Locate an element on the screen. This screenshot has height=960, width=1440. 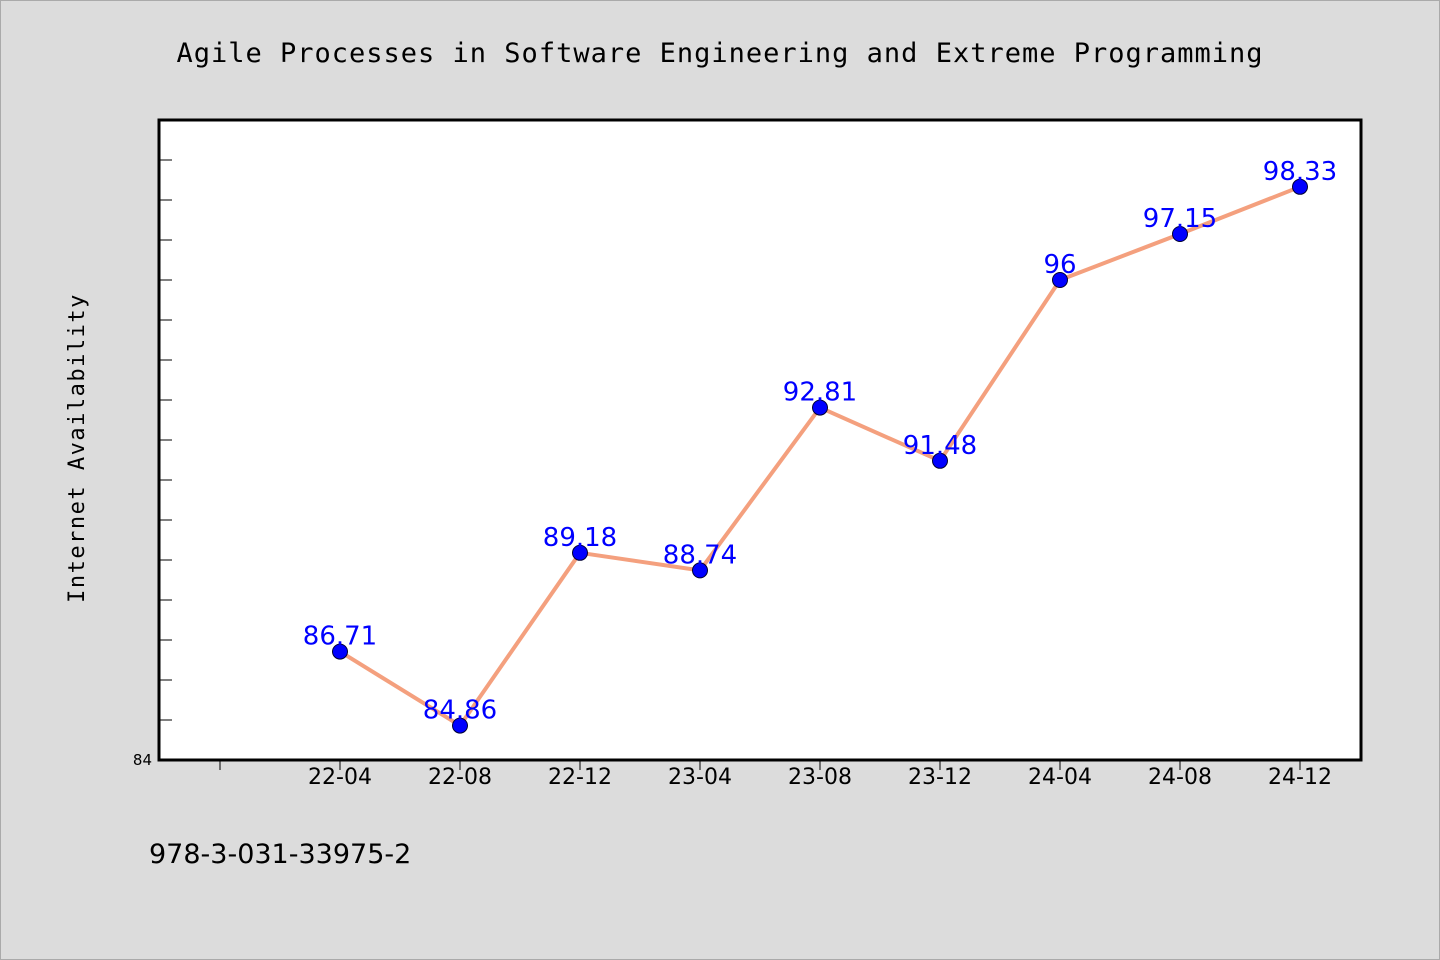
x-tick-label: 24-08 is located at coordinates (1180, 777).